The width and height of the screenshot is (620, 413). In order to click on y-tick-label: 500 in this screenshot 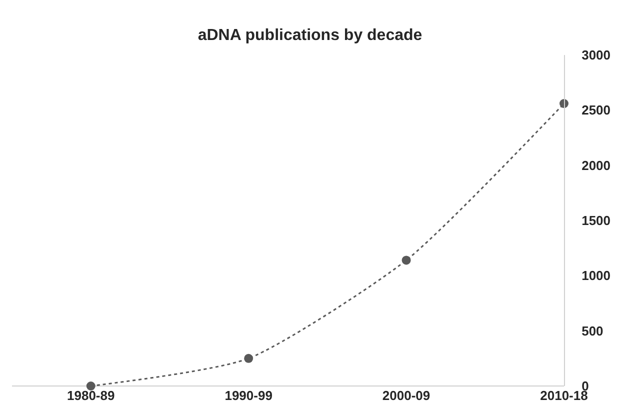, I will do `click(593, 330)`.